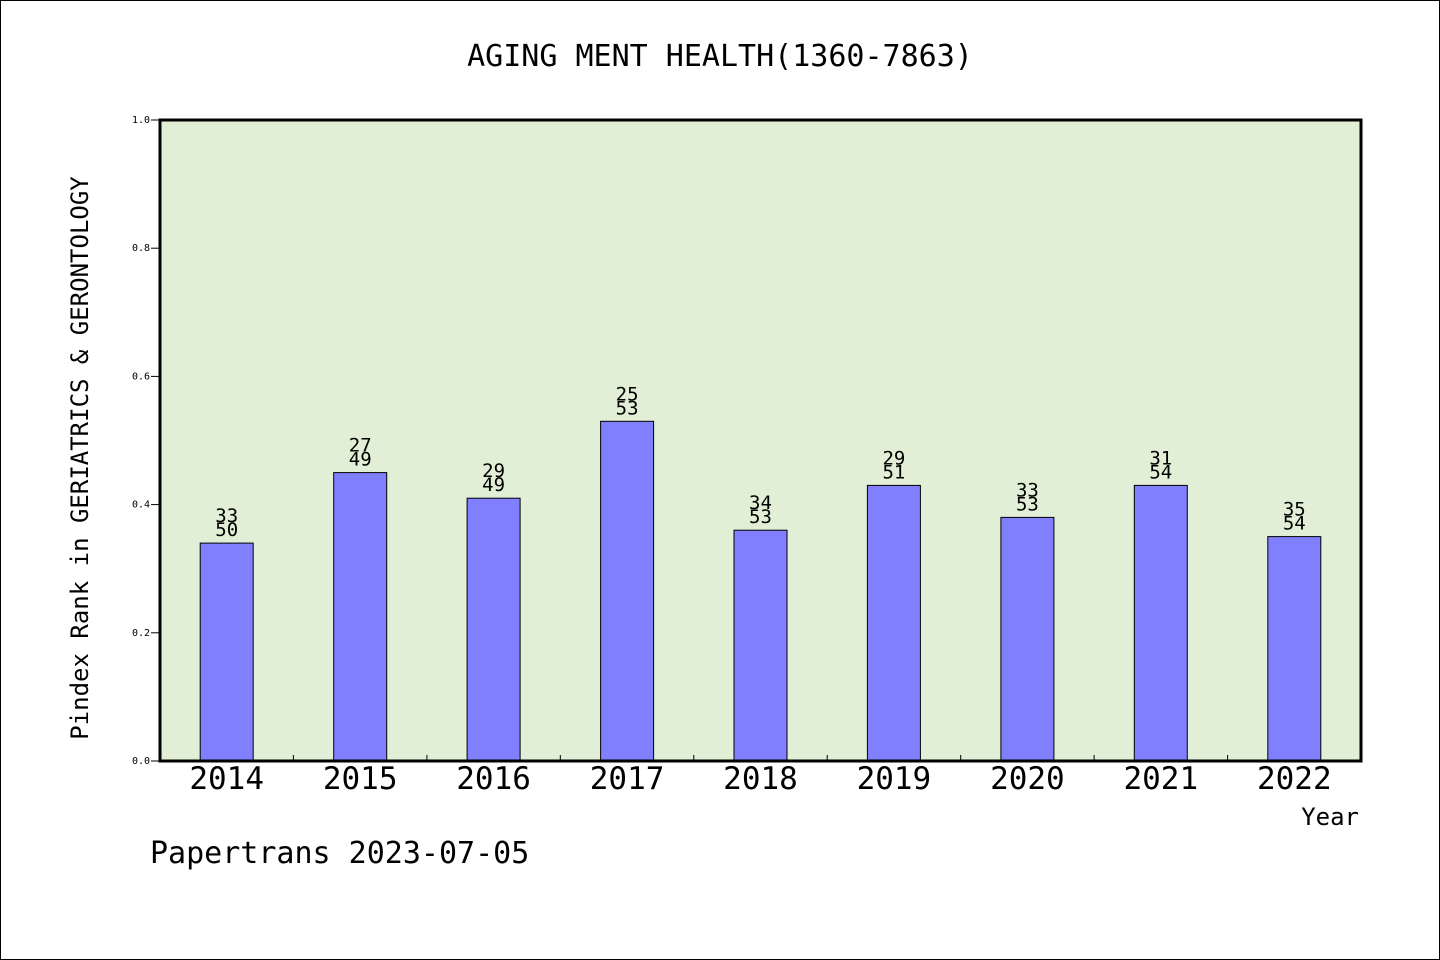 The height and width of the screenshot is (960, 1440). I want to click on data-label-top-2018: 34, so click(760, 503).